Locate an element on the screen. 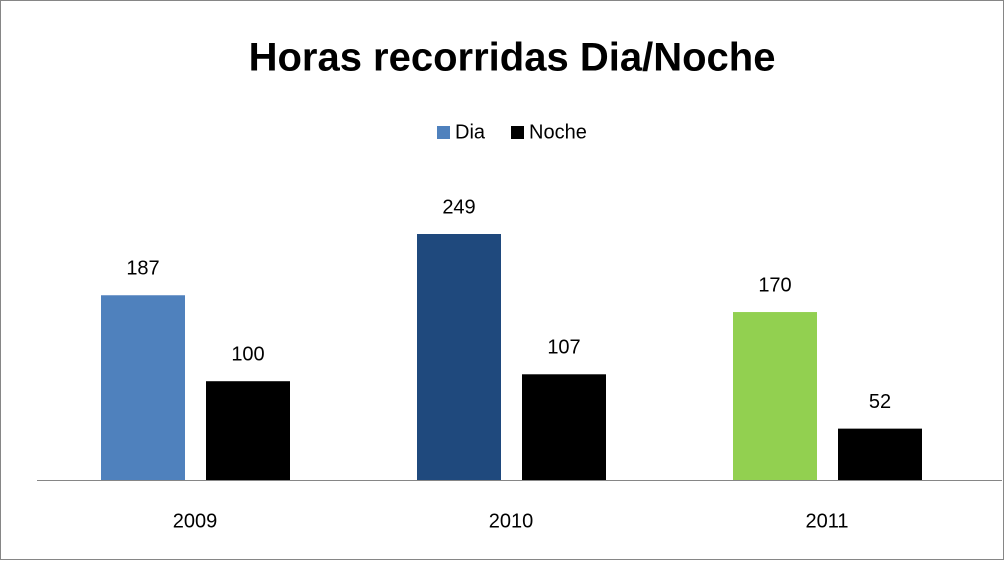 This screenshot has width=1005, height=561. data-label: 187 is located at coordinates (142, 269).